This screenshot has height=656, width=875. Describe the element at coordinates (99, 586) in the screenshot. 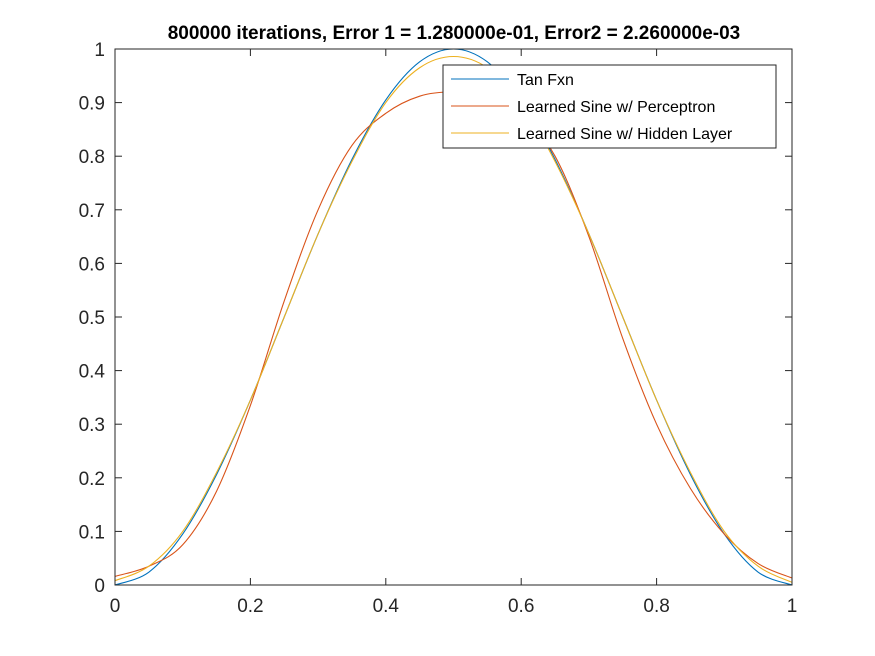

I see `y-tick-label: 0` at that location.